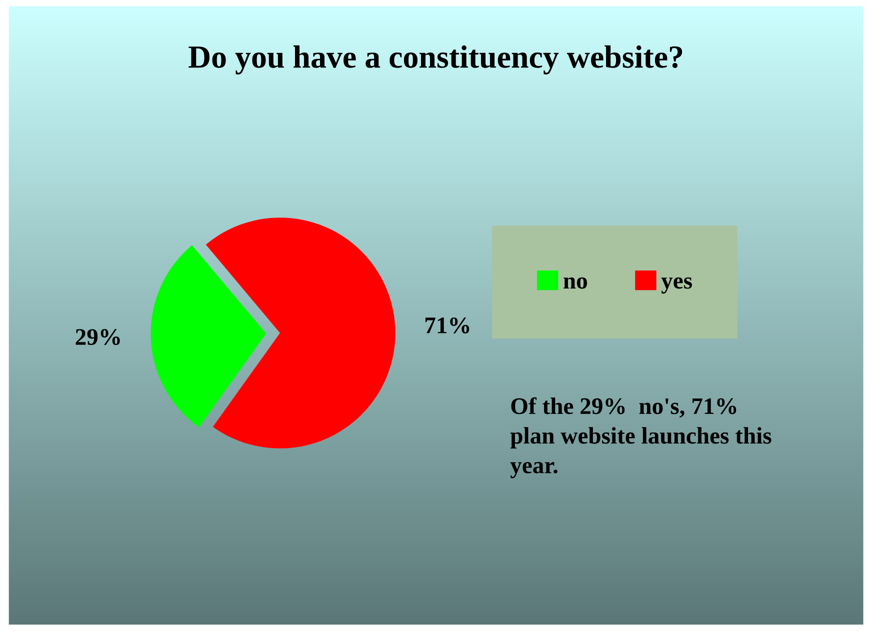 This screenshot has width=872, height=631. I want to click on data-label: 71%, so click(447, 325).